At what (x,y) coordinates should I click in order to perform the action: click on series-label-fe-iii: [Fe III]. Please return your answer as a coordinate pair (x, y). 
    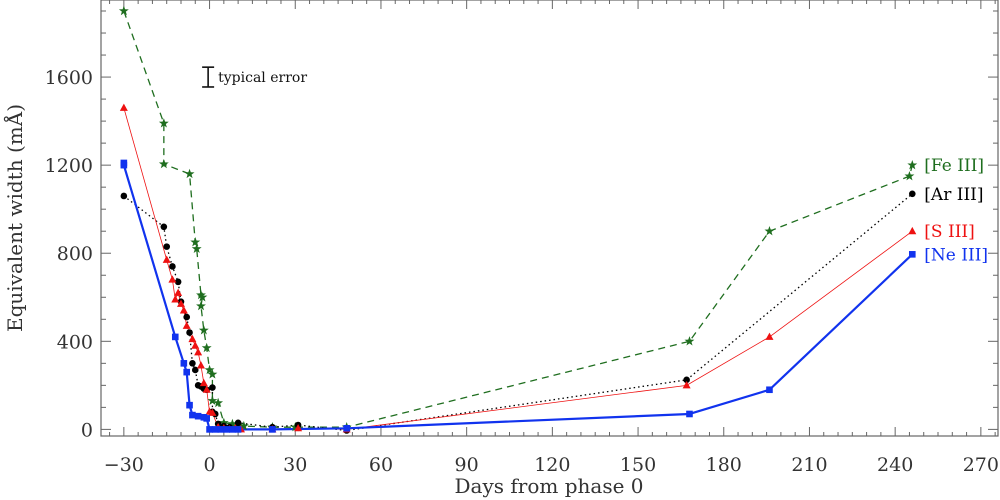
    Looking at the image, I should click on (954, 166).